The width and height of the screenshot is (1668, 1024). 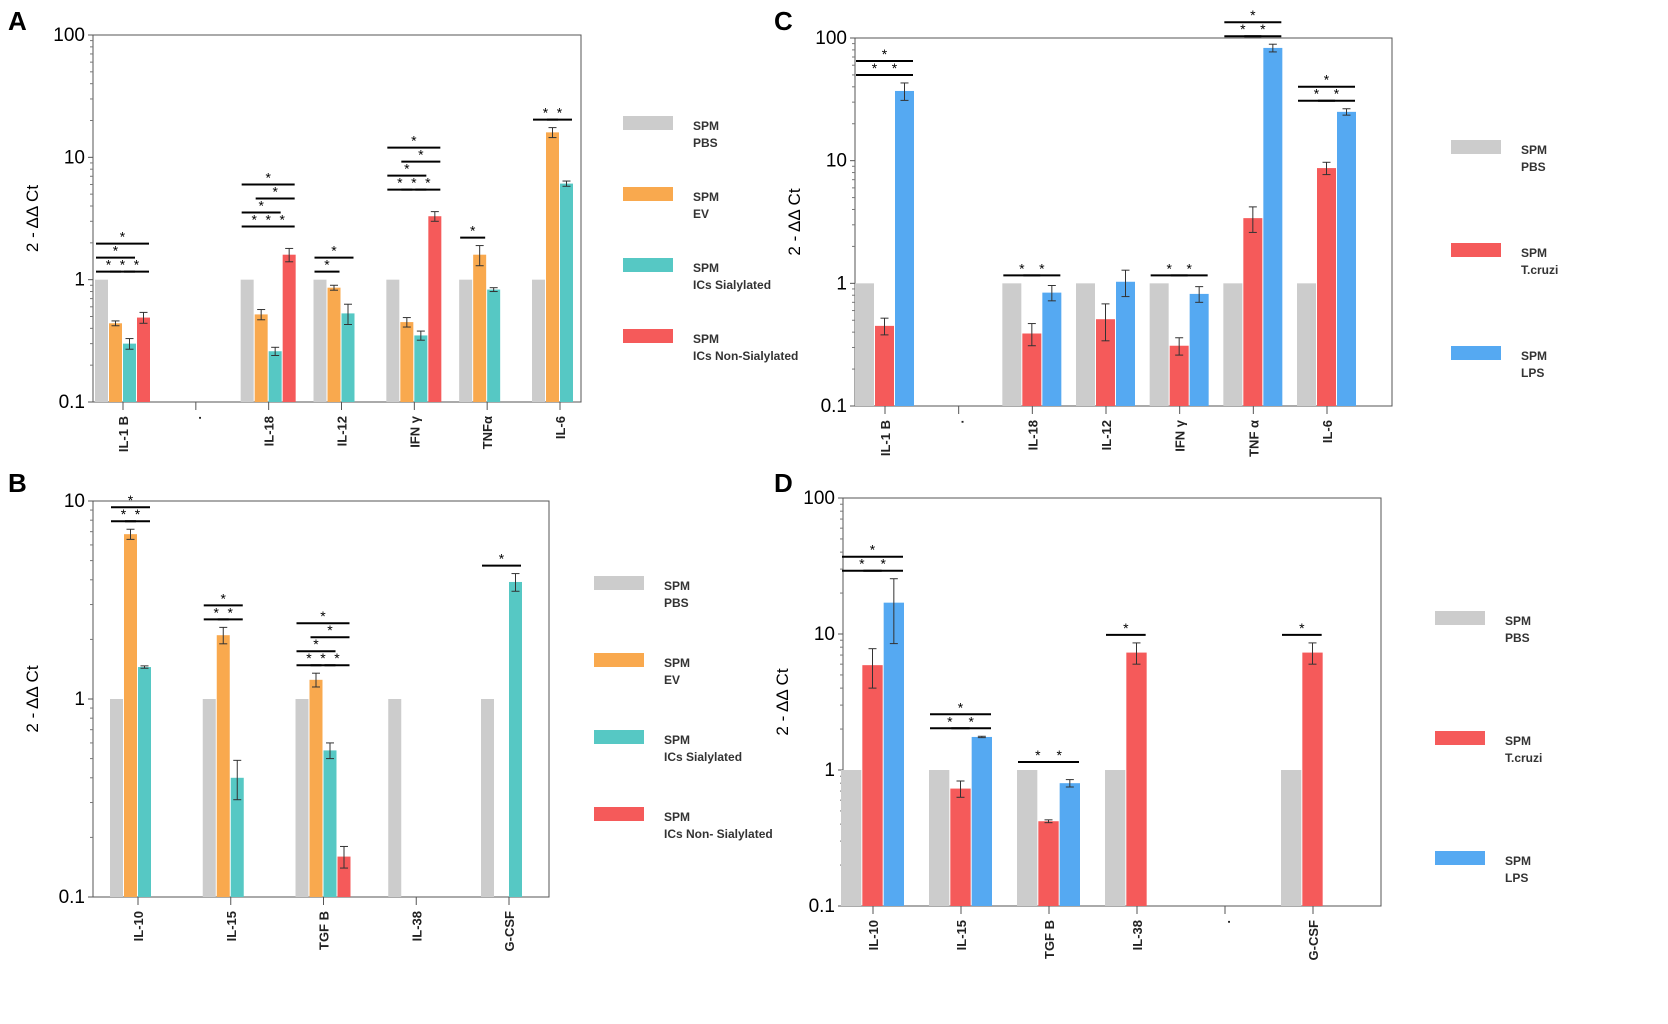 I want to click on x-tick-label: TNF α, so click(x=1253, y=438).